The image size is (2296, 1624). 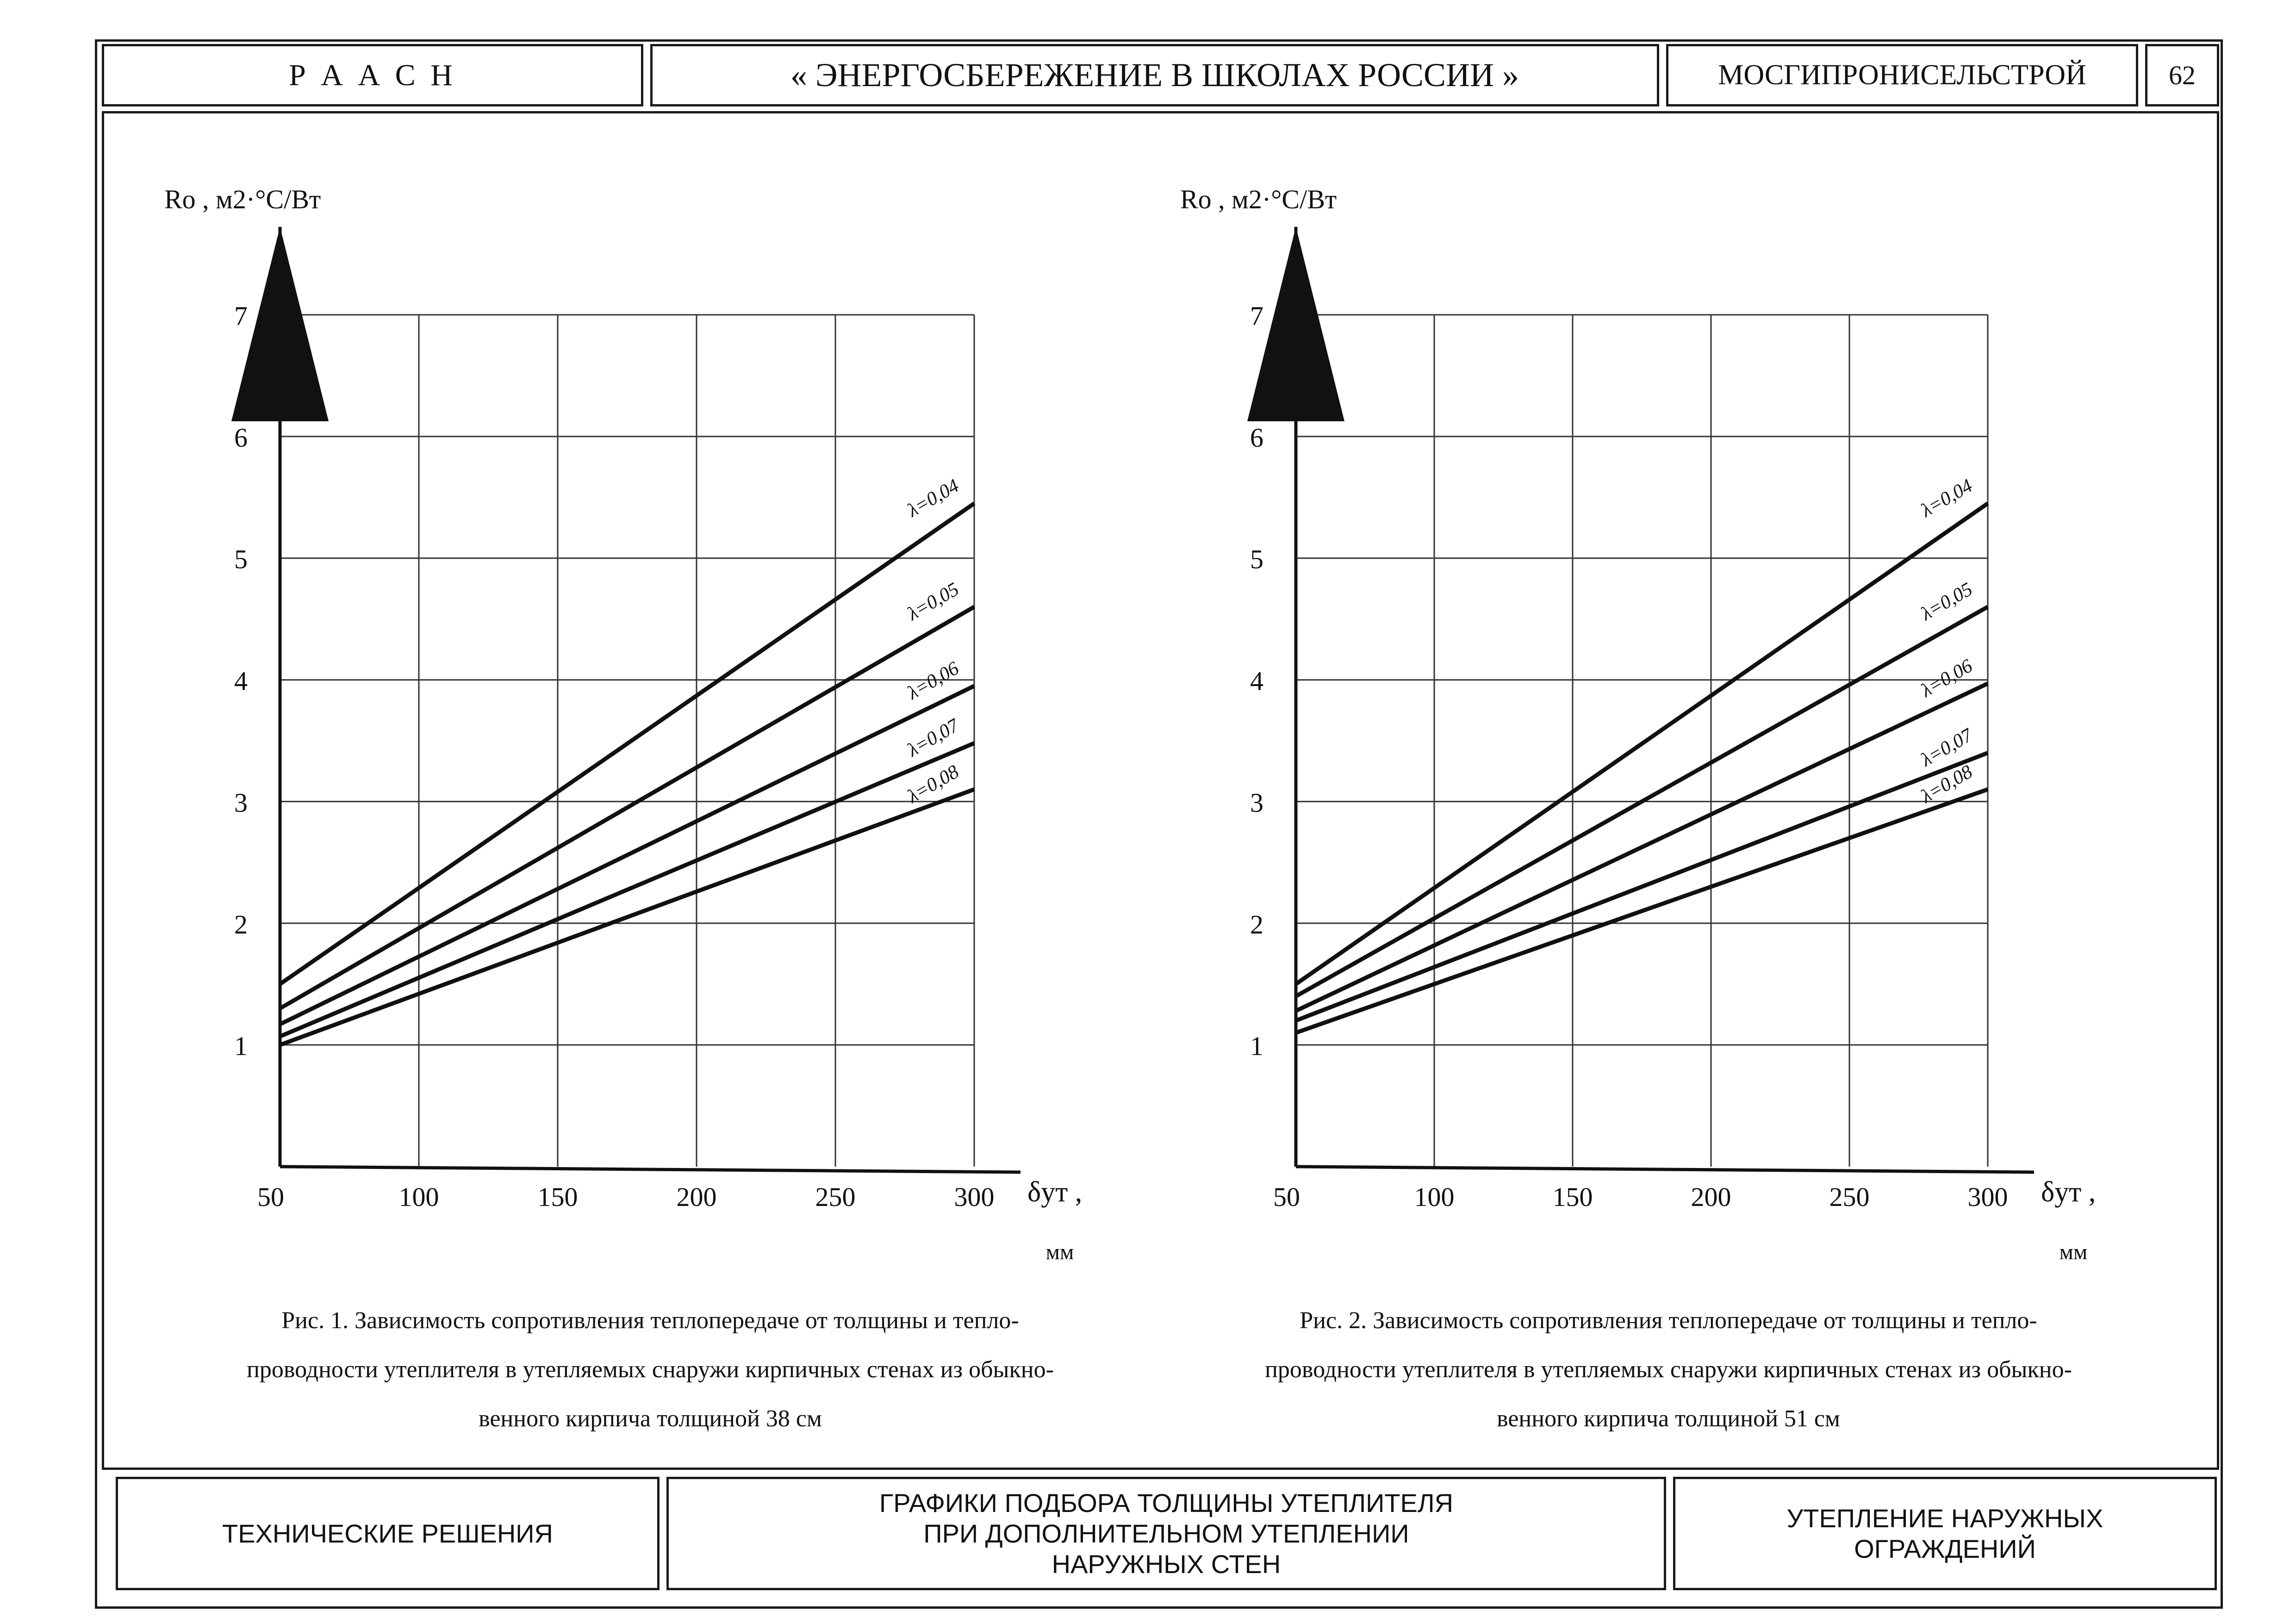 I want to click on footer-cell-right, so click(x=1945, y=1533).